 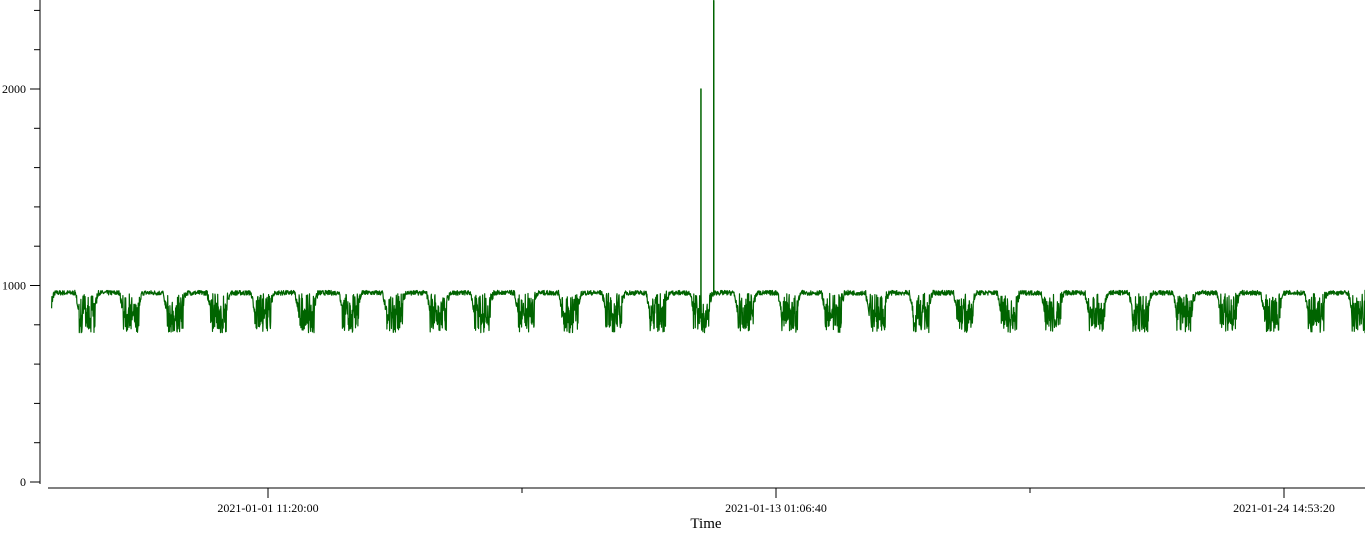 What do you see at coordinates (23, 482) in the screenshot?
I see `y-tick-label: 0` at bounding box center [23, 482].